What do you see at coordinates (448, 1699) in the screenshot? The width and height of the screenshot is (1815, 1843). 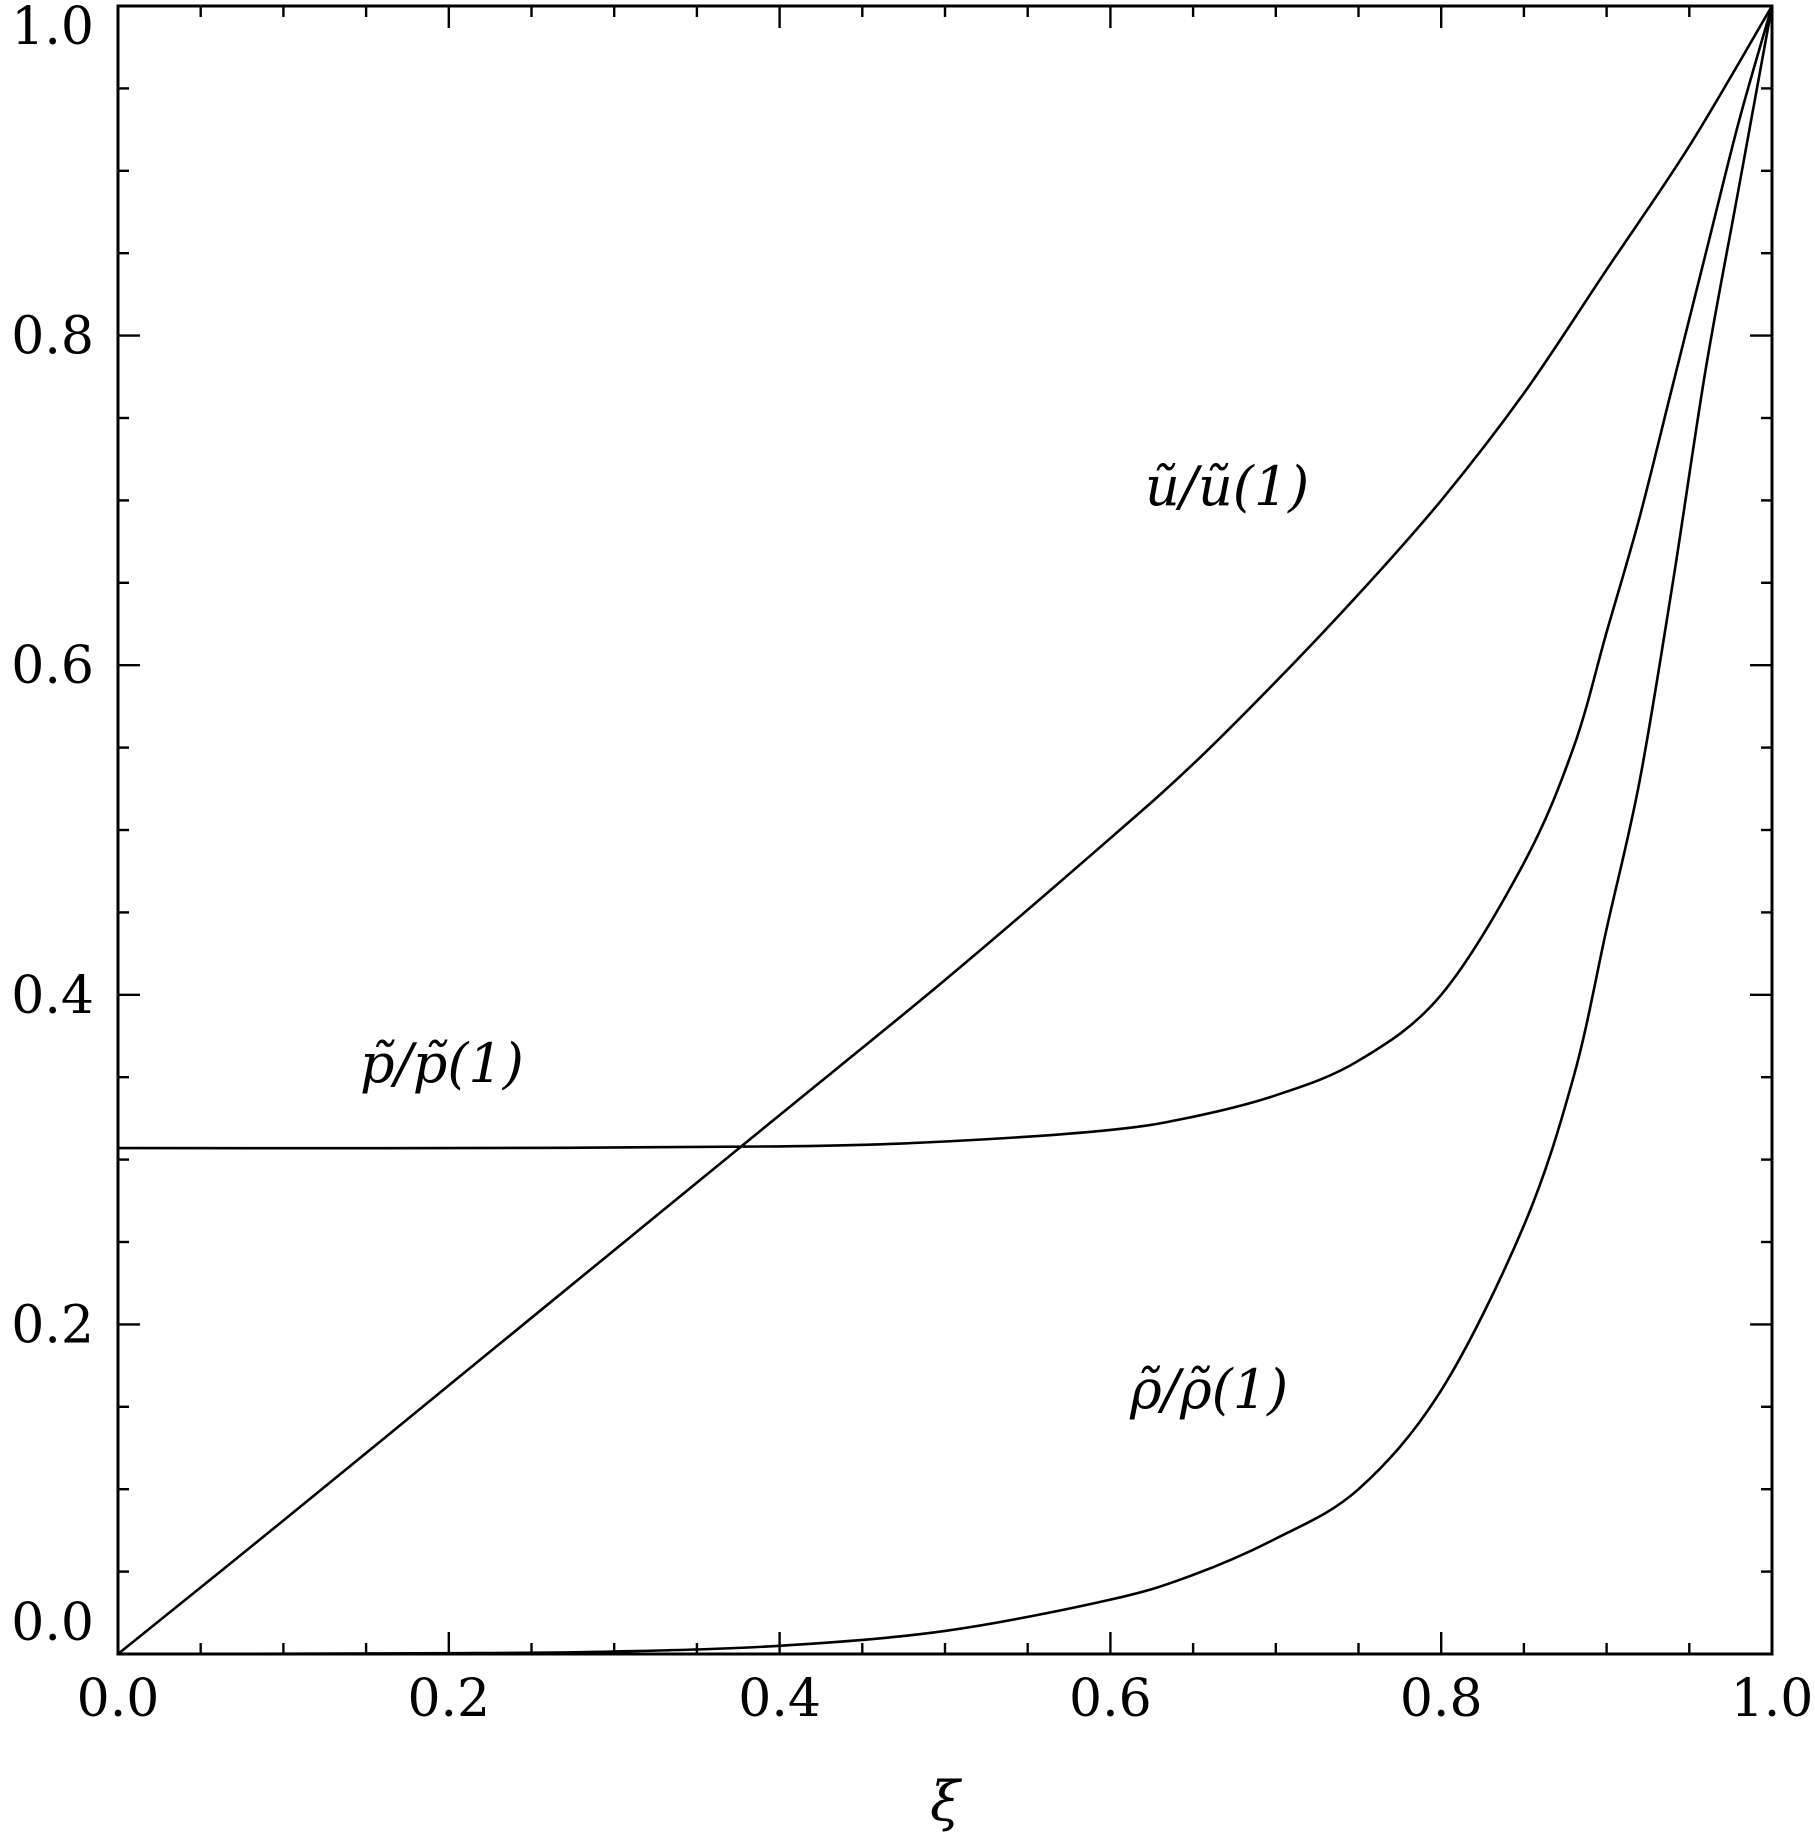 I see `x-tick-label: 0.2` at bounding box center [448, 1699].